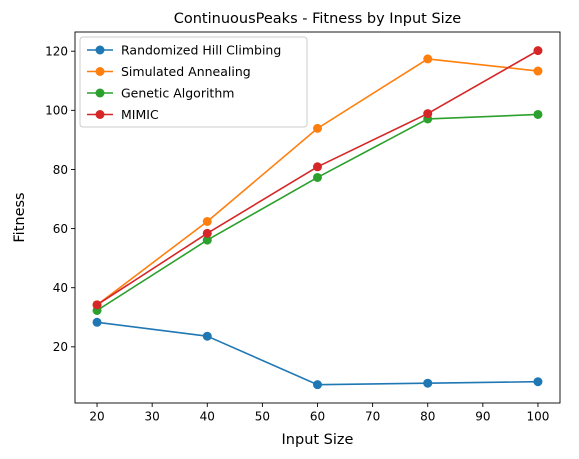 The height and width of the screenshot is (459, 579). Describe the element at coordinates (193, 82) in the screenshot. I see `legend-box` at that location.